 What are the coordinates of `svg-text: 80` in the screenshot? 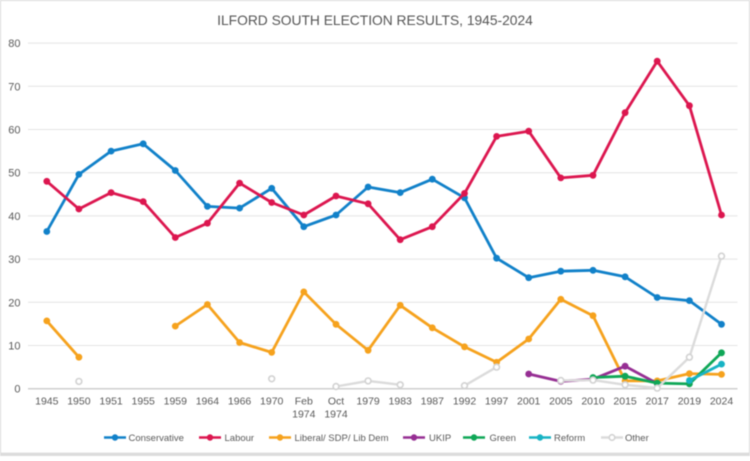 It's located at (14, 44).